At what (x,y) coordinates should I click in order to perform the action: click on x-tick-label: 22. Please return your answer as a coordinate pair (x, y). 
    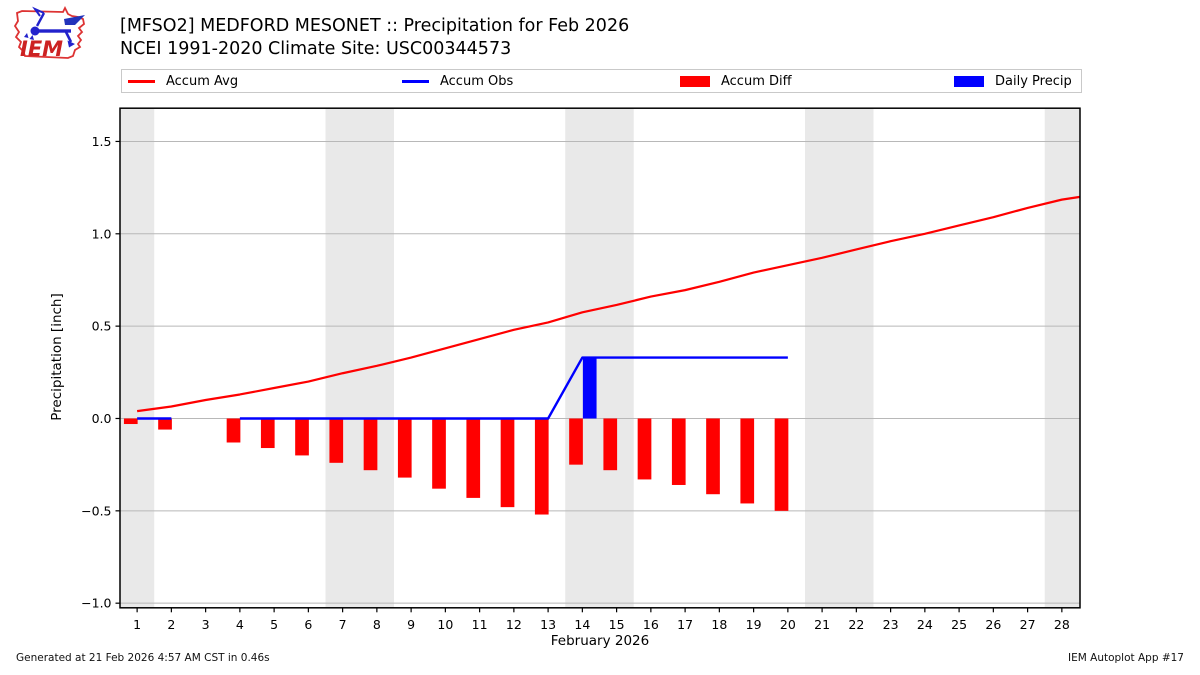
    Looking at the image, I should click on (856, 624).